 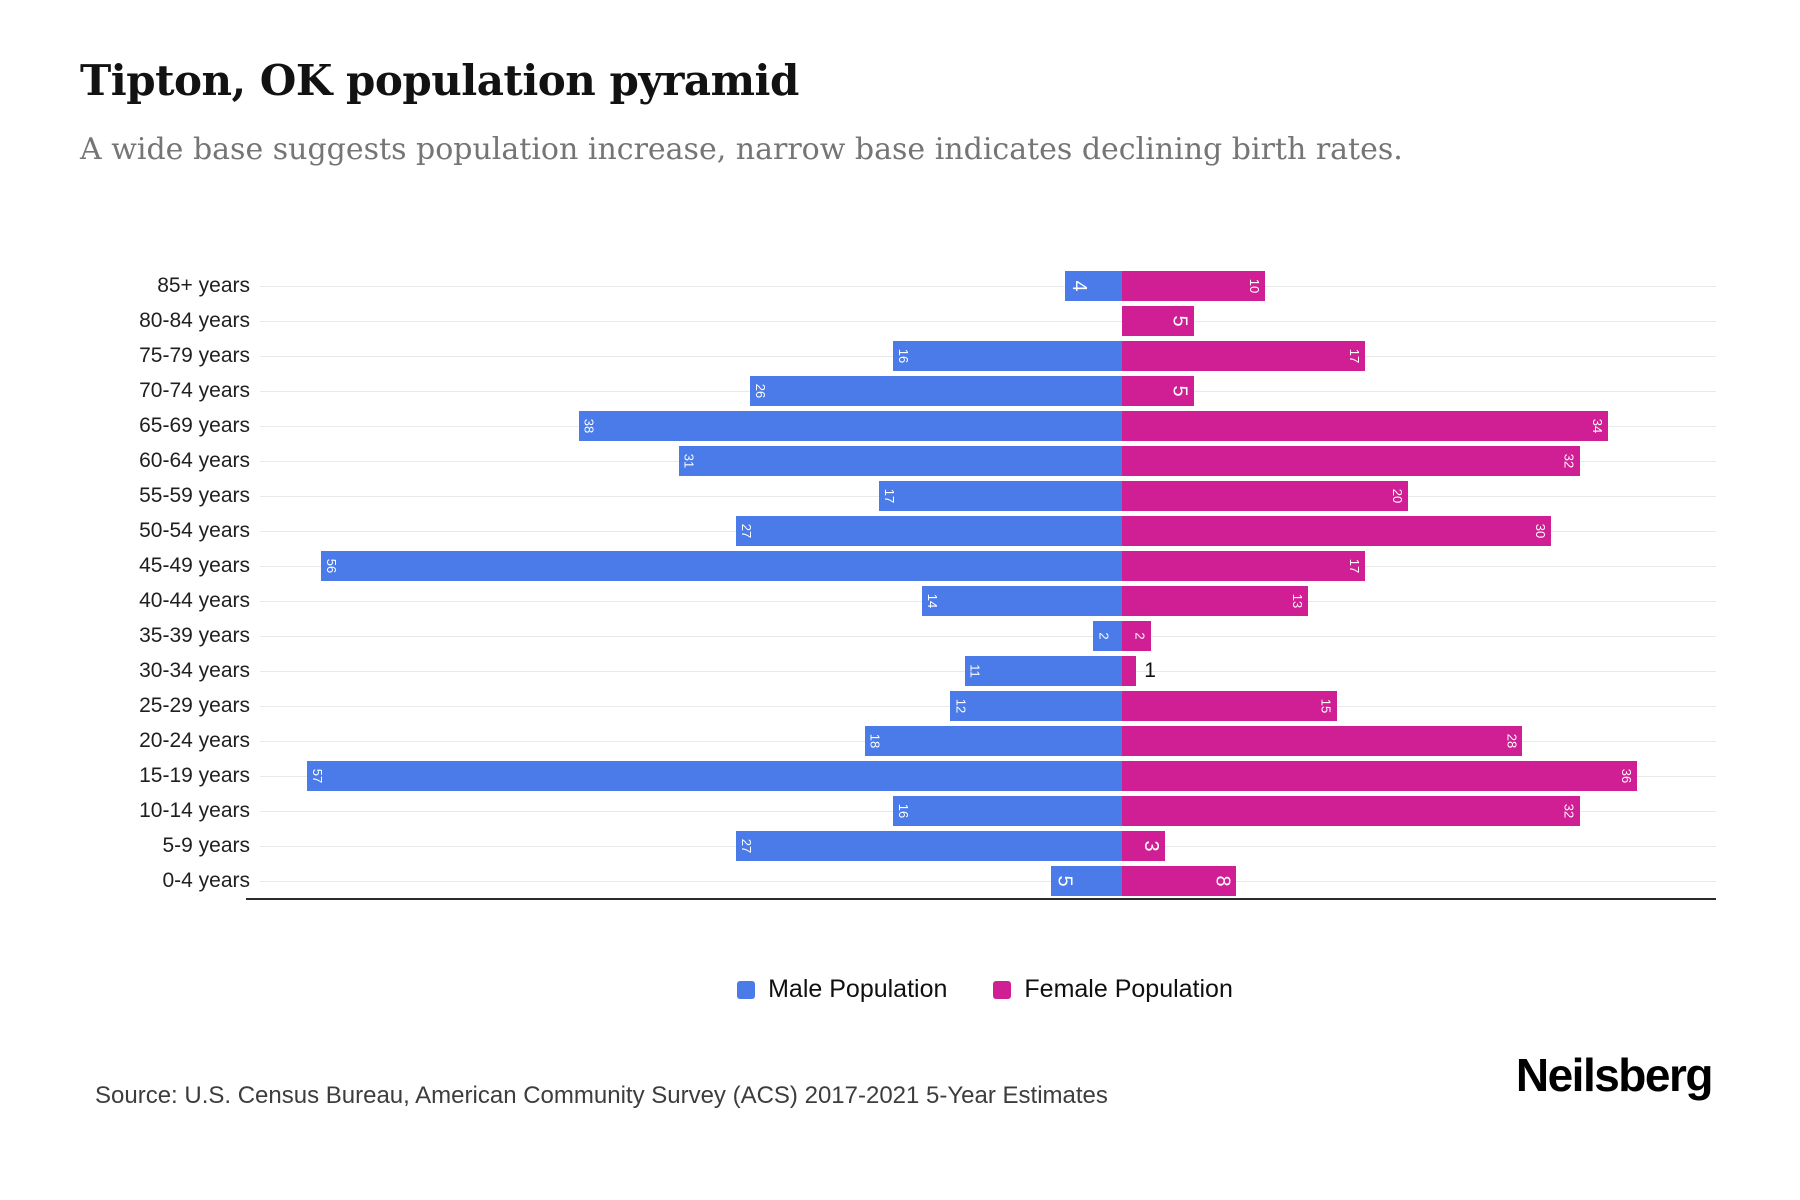 I want to click on row-plot-area: 31 32, so click(x=988, y=460).